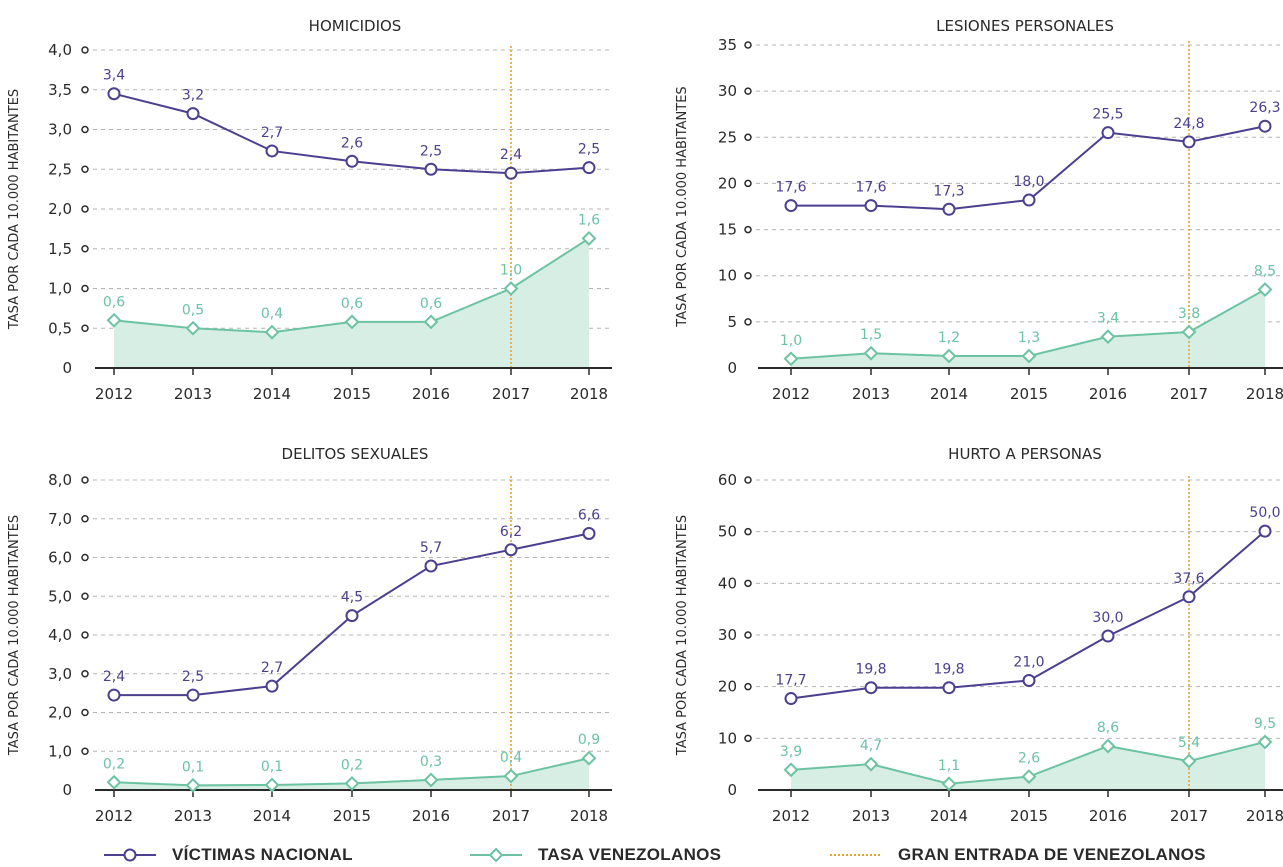 The image size is (1283, 867). I want to click on x-tick-label: 2016, so click(1108, 394).